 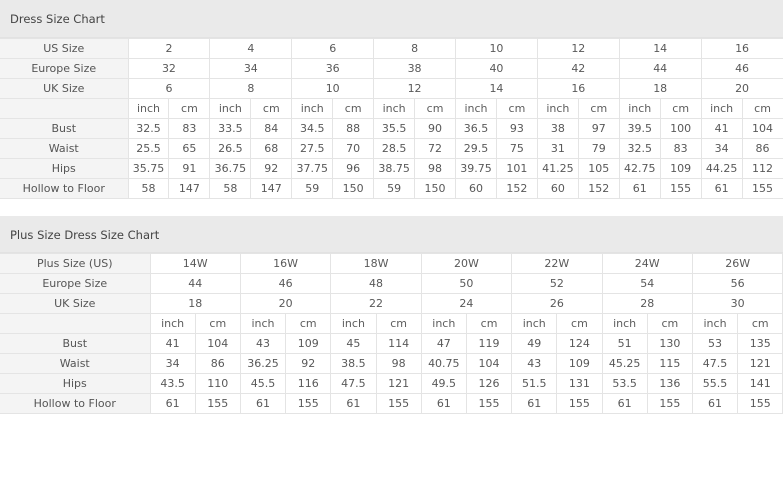 I want to click on row-label-empty, so click(x=75, y=324).